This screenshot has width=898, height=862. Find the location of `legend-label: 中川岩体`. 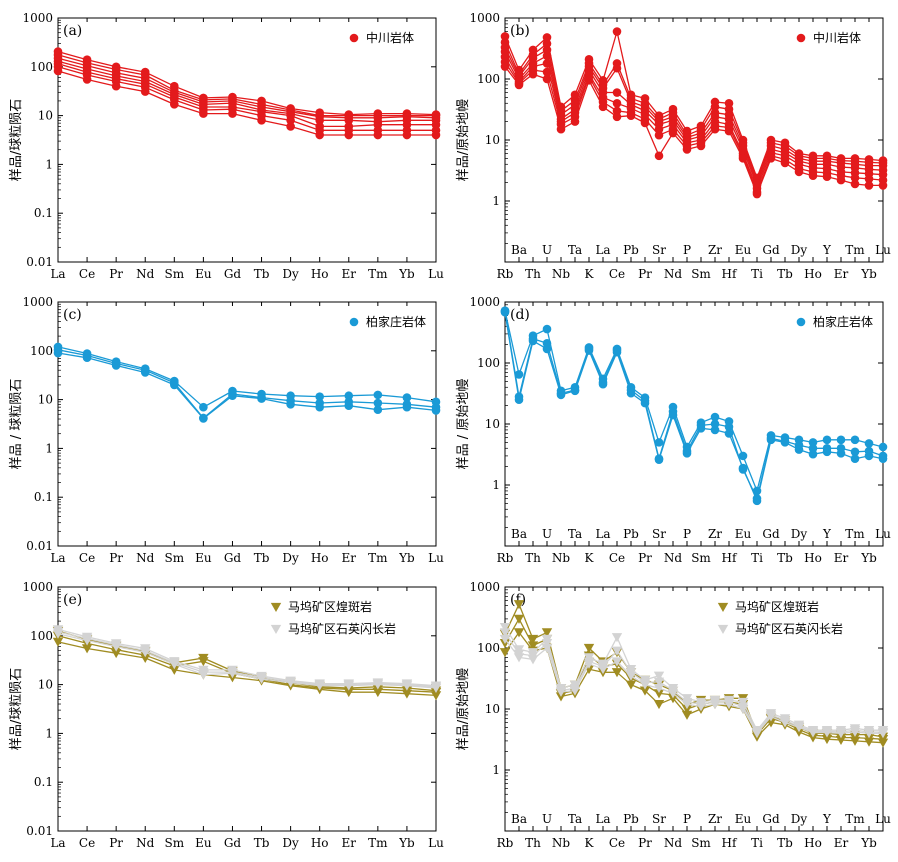

legend-label: 中川岩体 is located at coordinates (390, 37).